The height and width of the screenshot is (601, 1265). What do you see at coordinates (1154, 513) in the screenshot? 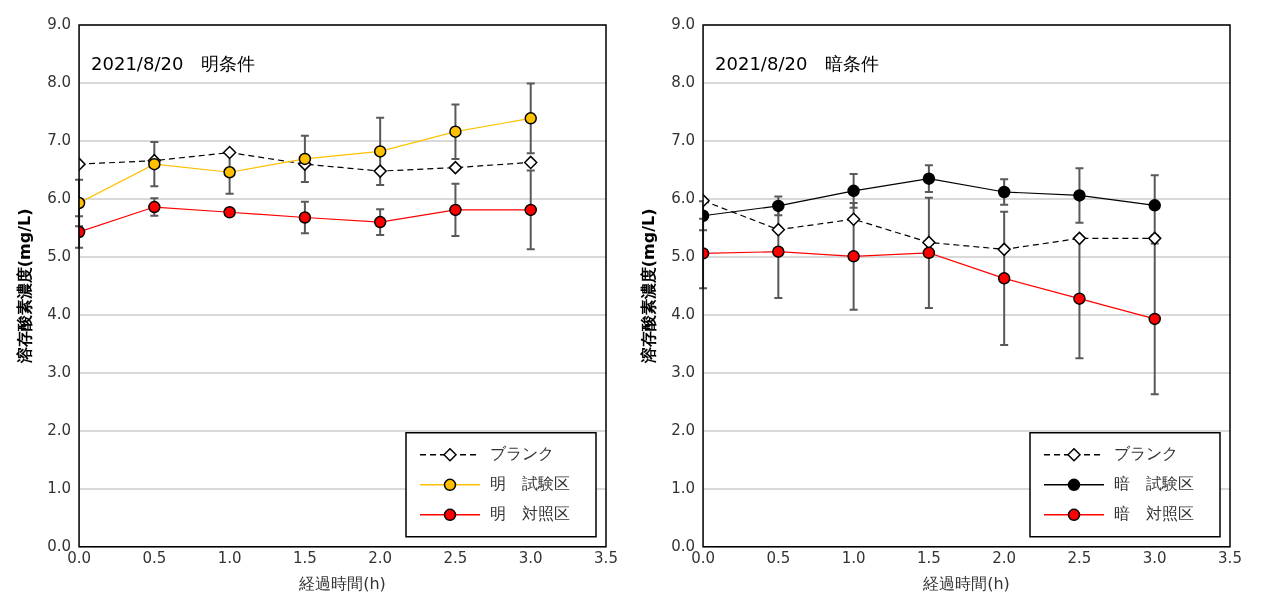
I see `legend-label: 暗 対照区` at bounding box center [1154, 513].